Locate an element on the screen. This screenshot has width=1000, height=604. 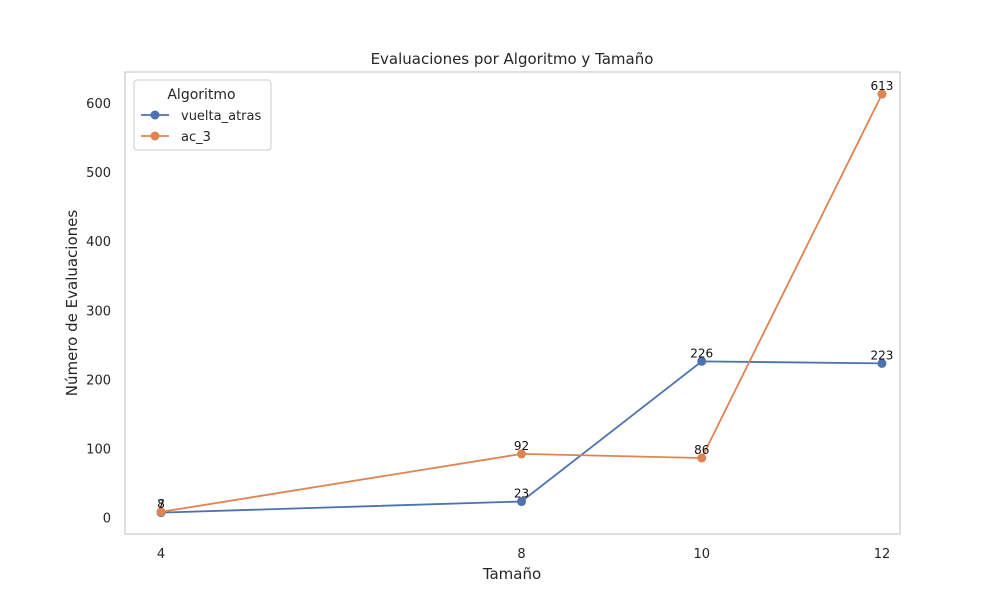
legend-box is located at coordinates (202, 115).